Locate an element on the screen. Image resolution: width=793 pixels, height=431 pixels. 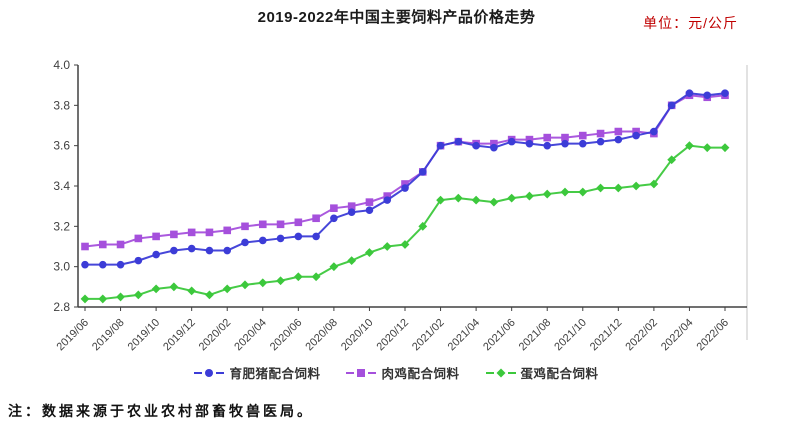
svg-text: 2022/04 is located at coordinates (677, 335).